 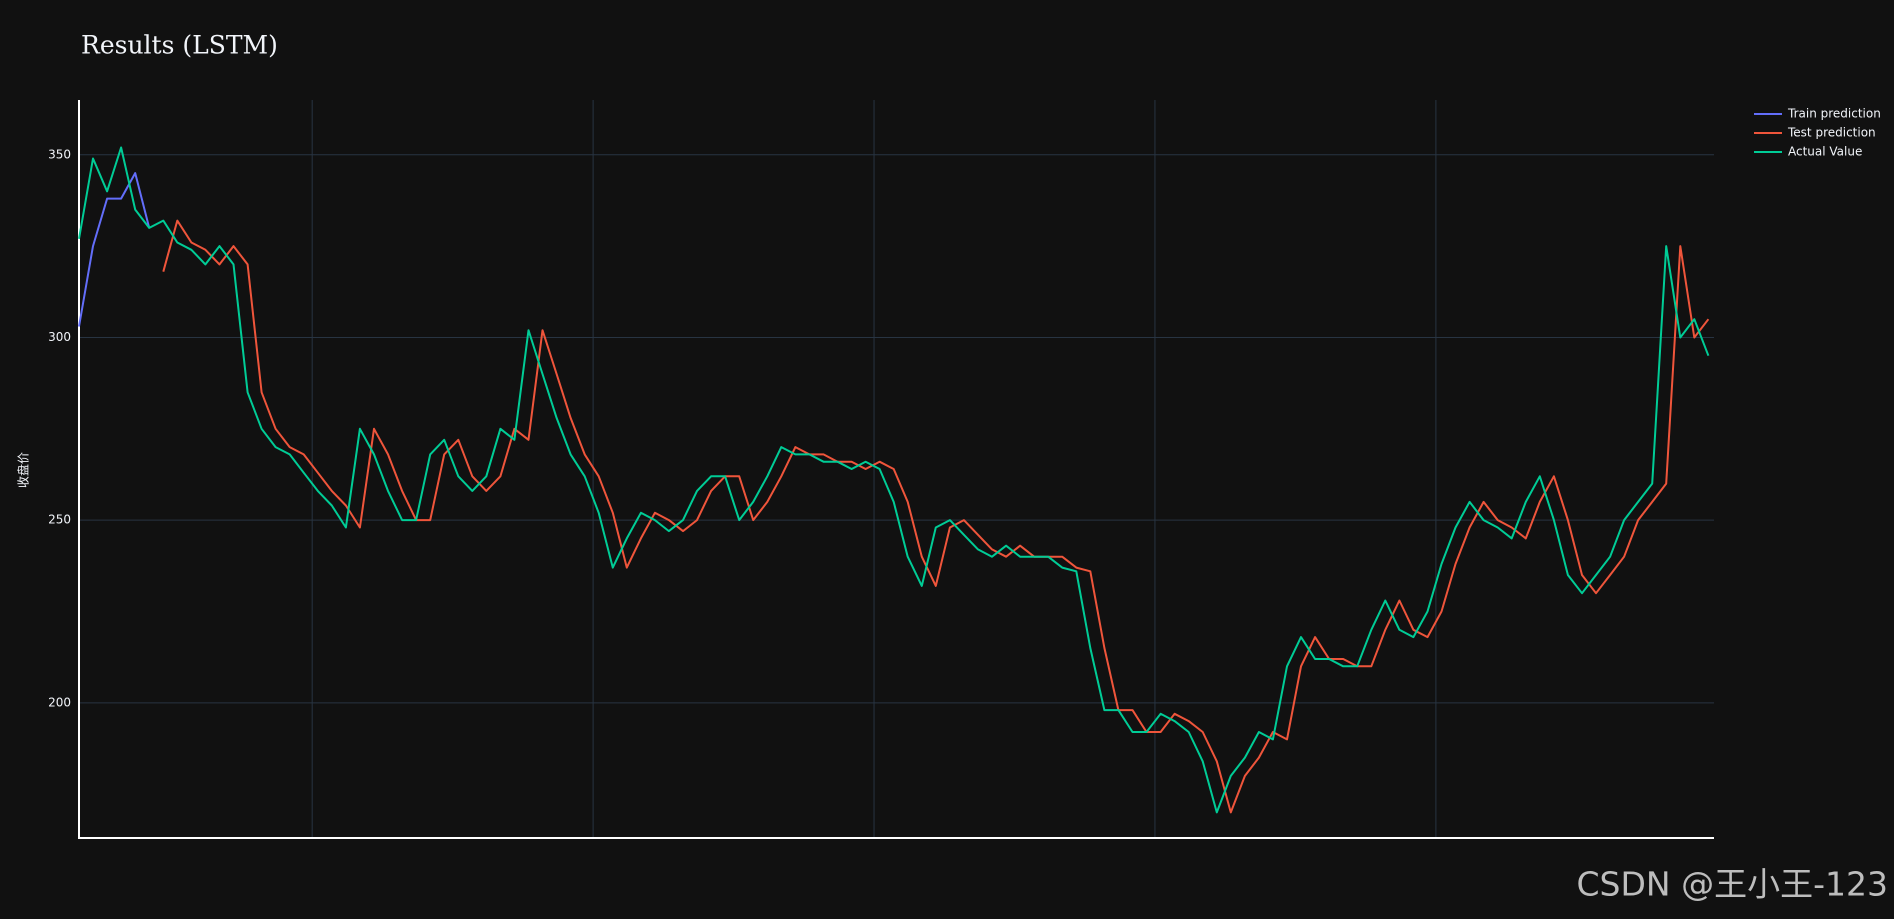 I want to click on chart-title: Results (LSTM), so click(x=179, y=45).